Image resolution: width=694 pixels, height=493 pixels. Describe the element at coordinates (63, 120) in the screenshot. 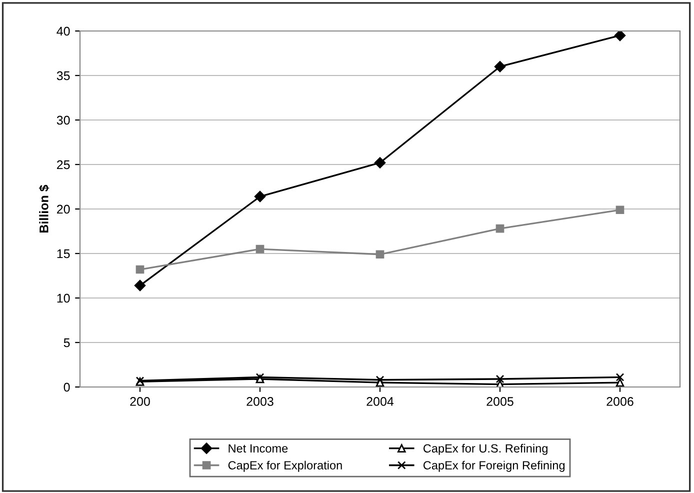

I see `y-tick-label: 30` at that location.